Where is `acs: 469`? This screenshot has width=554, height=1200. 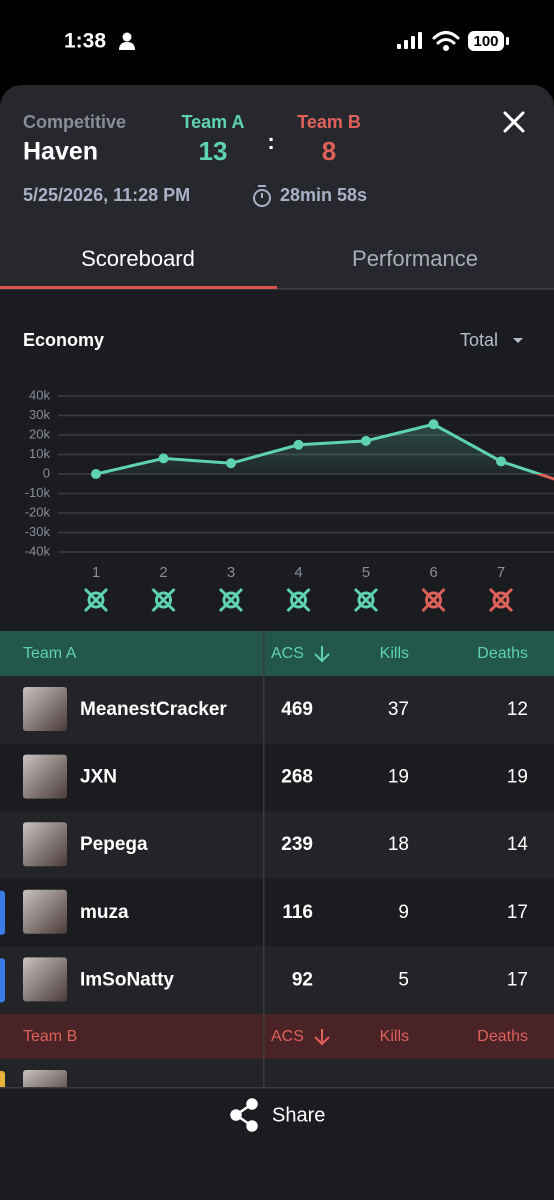 acs: 469 is located at coordinates (297, 709).